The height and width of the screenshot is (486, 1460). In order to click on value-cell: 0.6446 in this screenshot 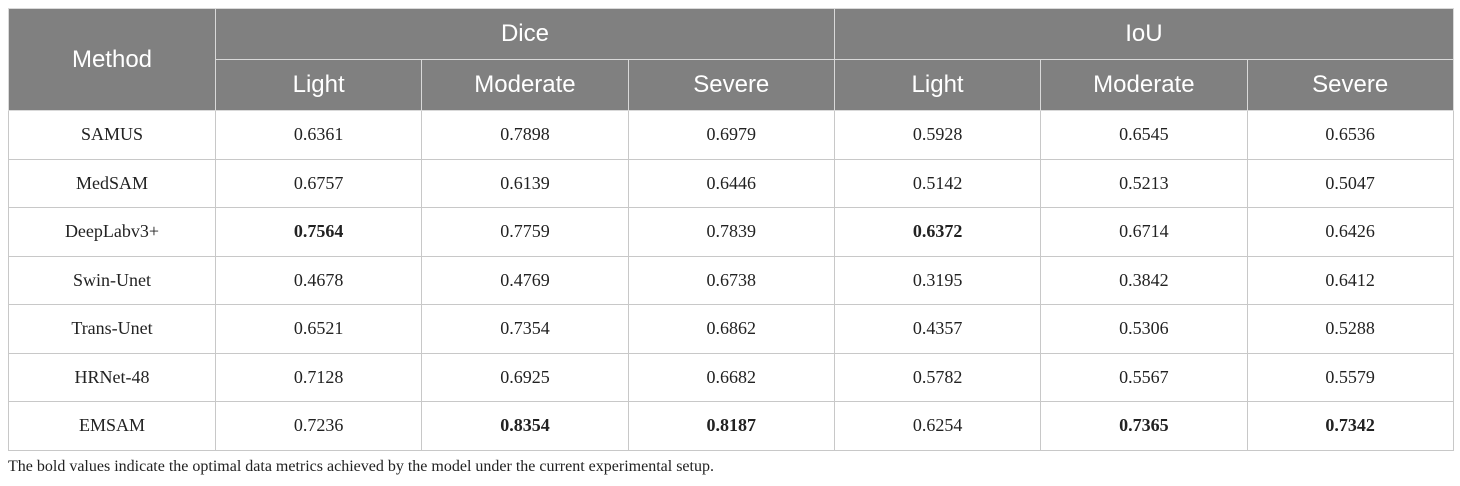, I will do `click(731, 183)`.